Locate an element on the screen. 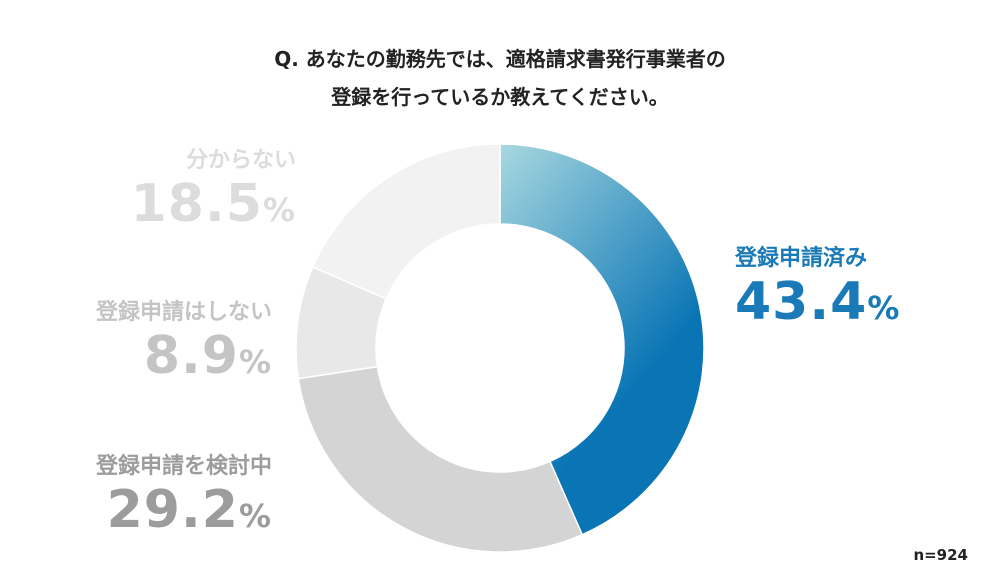  slice-value-not-registering: 8.9% is located at coordinates (207, 356).